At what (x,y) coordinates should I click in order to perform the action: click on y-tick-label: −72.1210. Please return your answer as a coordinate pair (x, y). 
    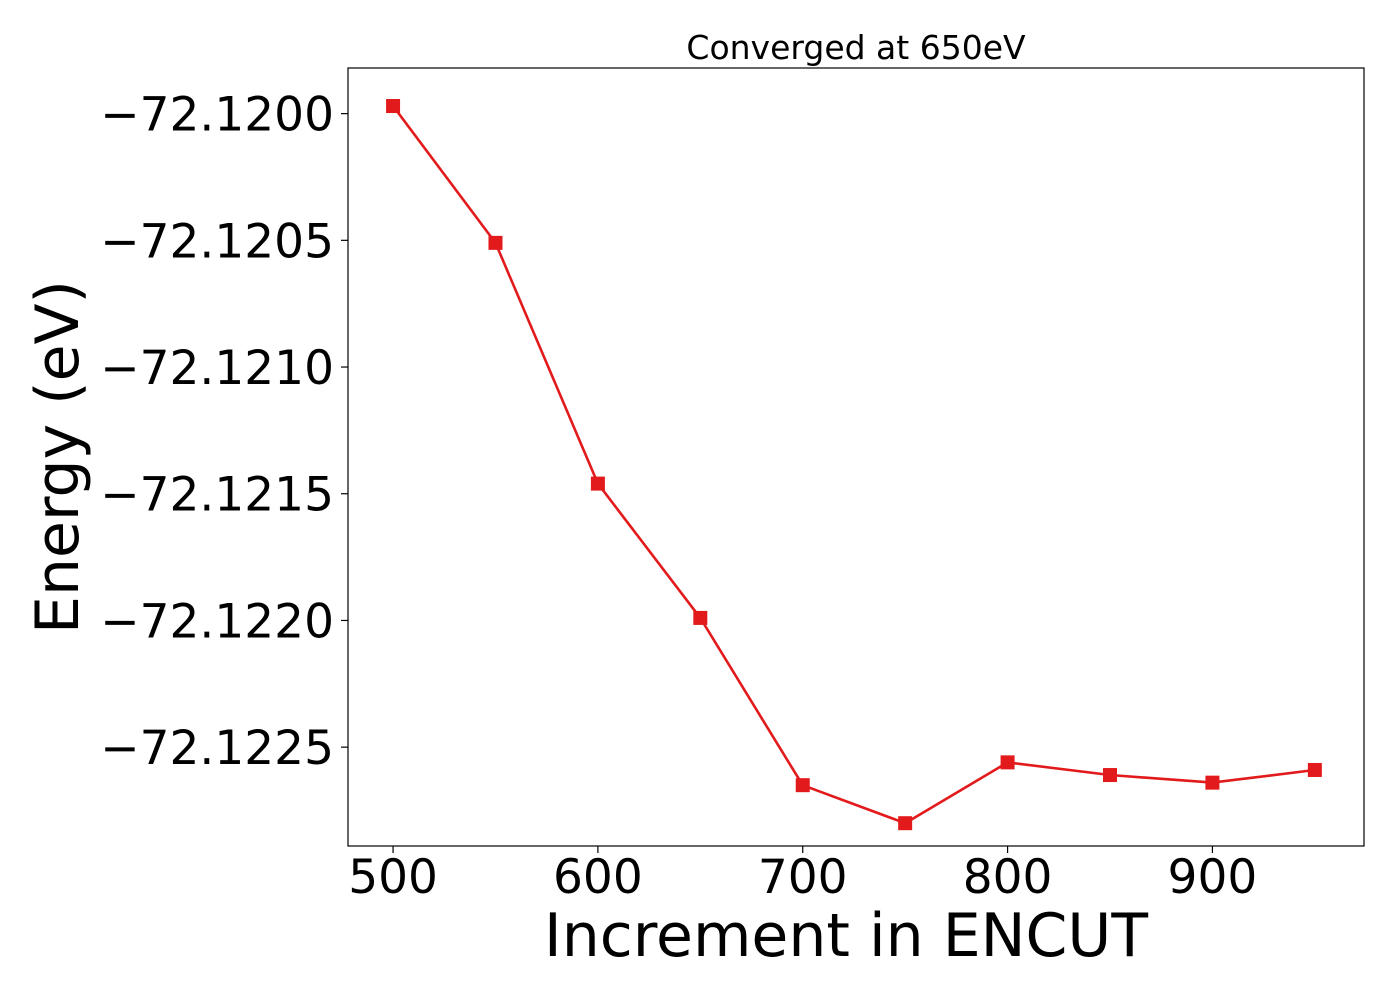
    Looking at the image, I should click on (217, 368).